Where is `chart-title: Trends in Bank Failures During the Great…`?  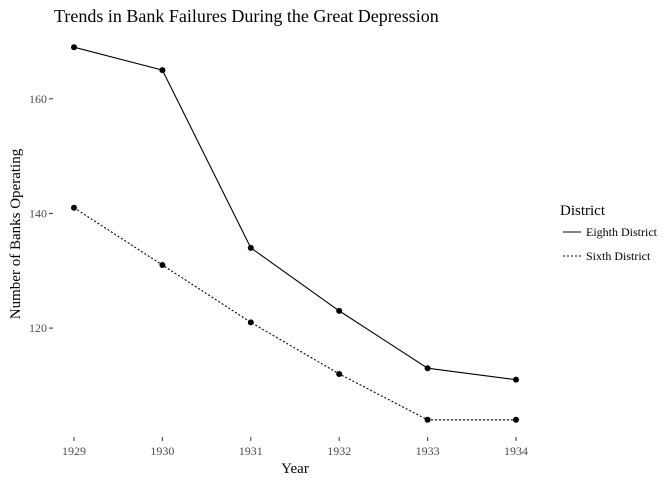 chart-title: Trends in Bank Failures During the Great… is located at coordinates (246, 16).